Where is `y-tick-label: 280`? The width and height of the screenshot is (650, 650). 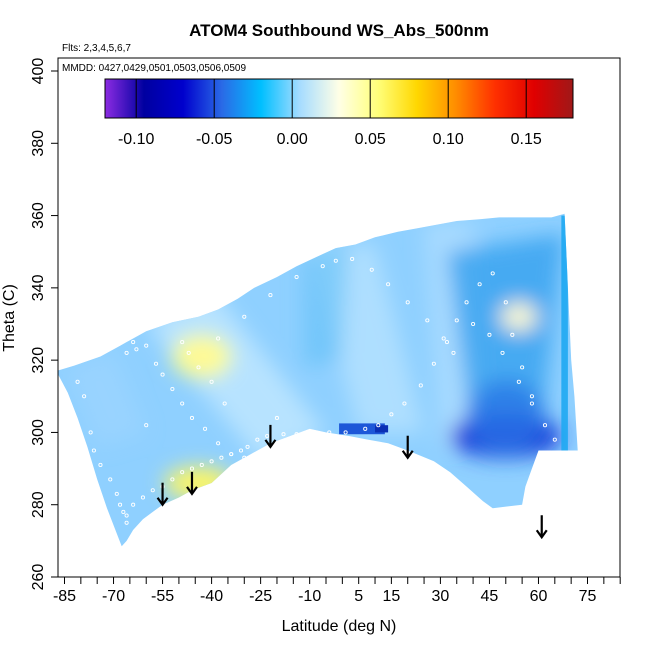
y-tick-label: 280 is located at coordinates (38, 504).